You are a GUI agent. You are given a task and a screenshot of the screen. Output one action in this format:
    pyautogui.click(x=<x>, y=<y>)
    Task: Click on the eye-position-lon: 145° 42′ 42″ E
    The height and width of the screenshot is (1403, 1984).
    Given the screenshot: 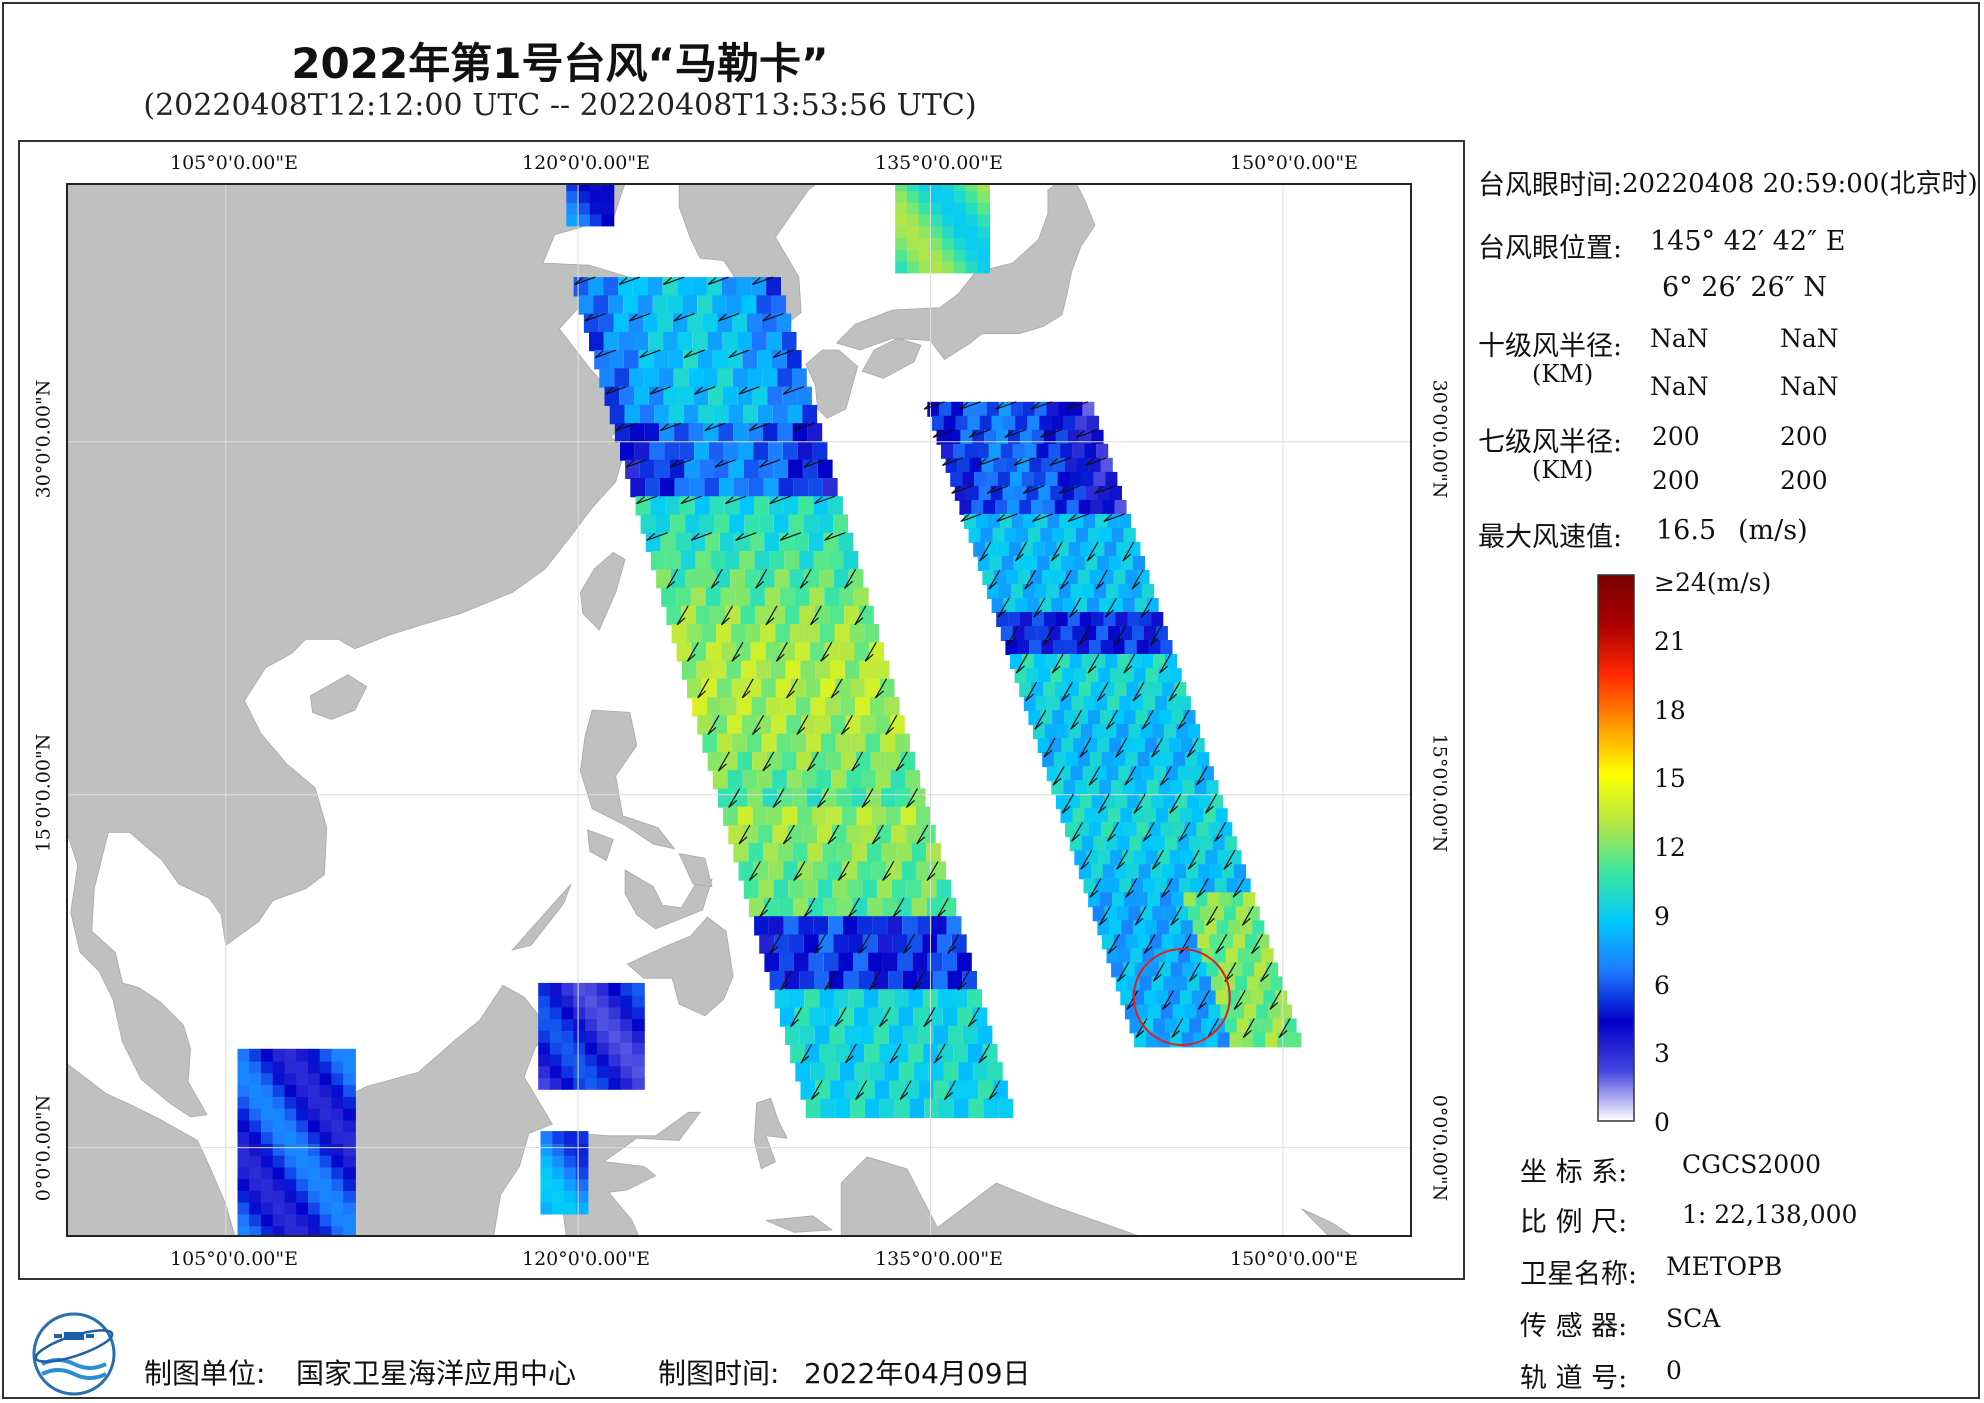 What is the action you would take?
    pyautogui.click(x=1748, y=241)
    